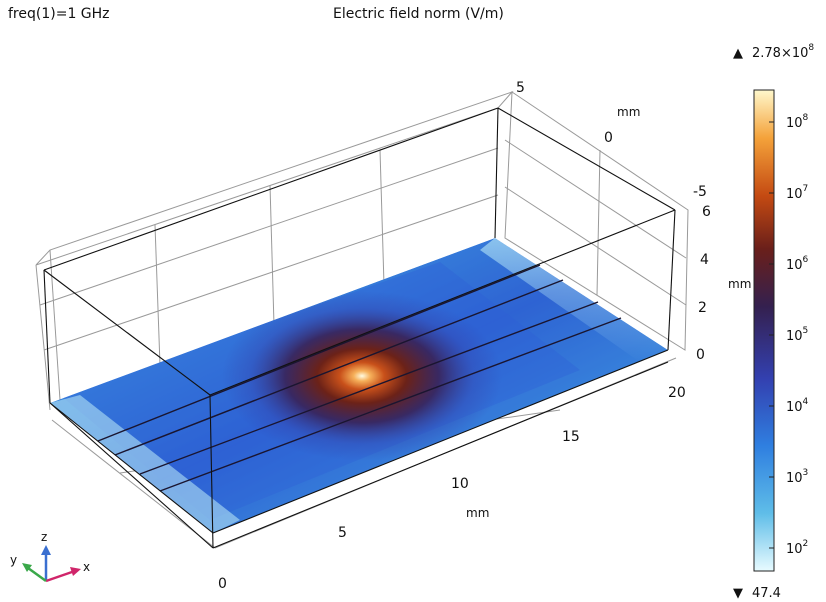 The height and width of the screenshot is (602, 826). What do you see at coordinates (608, 138) in the screenshot?
I see `y-tick-0: 0` at bounding box center [608, 138].